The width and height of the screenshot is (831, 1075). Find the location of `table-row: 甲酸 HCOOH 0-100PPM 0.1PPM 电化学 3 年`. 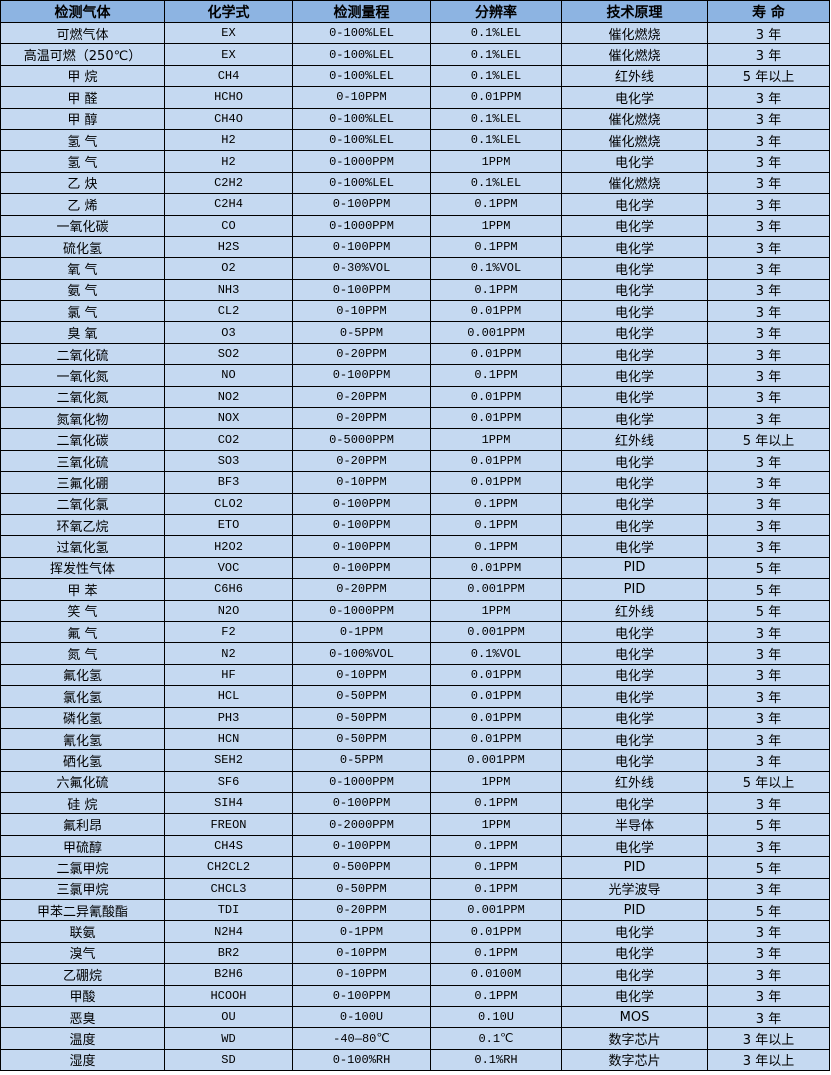

table-row: 甲酸 HCOOH 0-100PPM 0.1PPM 电化学 3 年 is located at coordinates (415, 995).